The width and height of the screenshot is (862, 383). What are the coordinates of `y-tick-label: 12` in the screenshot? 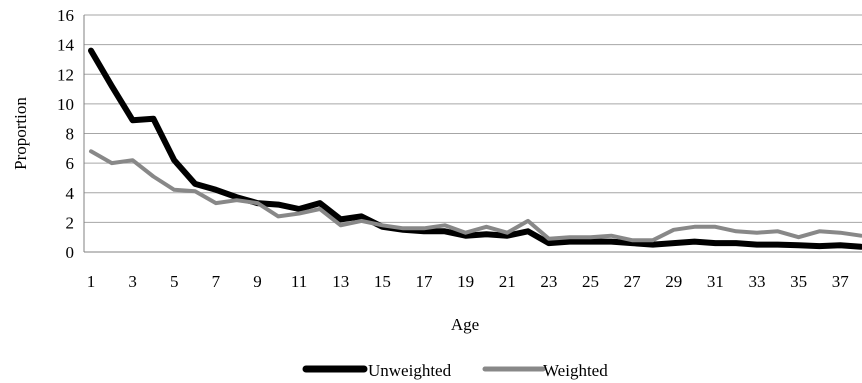 It's located at (65, 74).